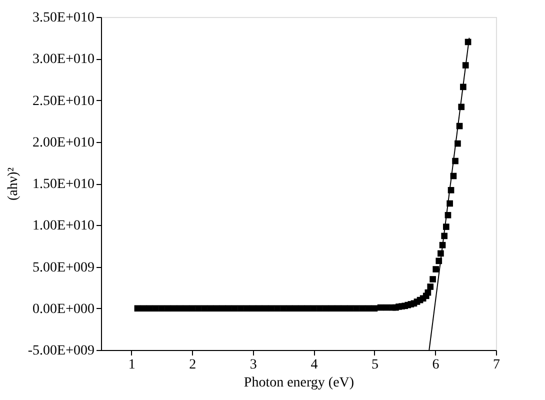  Describe the element at coordinates (496, 365) in the screenshot. I see `x-tick-label: 7` at that location.